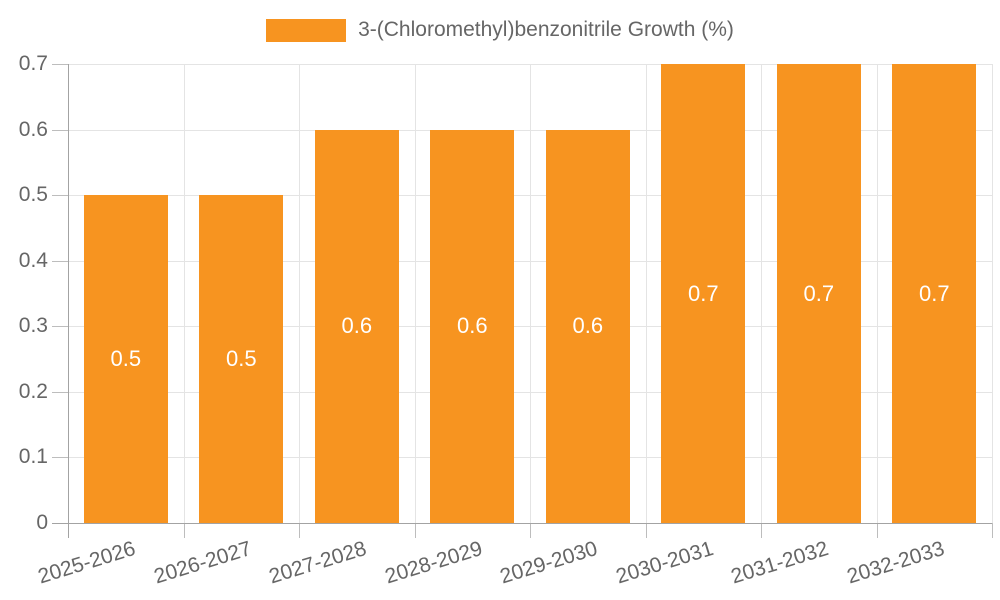 The width and height of the screenshot is (1000, 600). Describe the element at coordinates (33, 129) in the screenshot. I see `y-axis-label: 0.6` at that location.